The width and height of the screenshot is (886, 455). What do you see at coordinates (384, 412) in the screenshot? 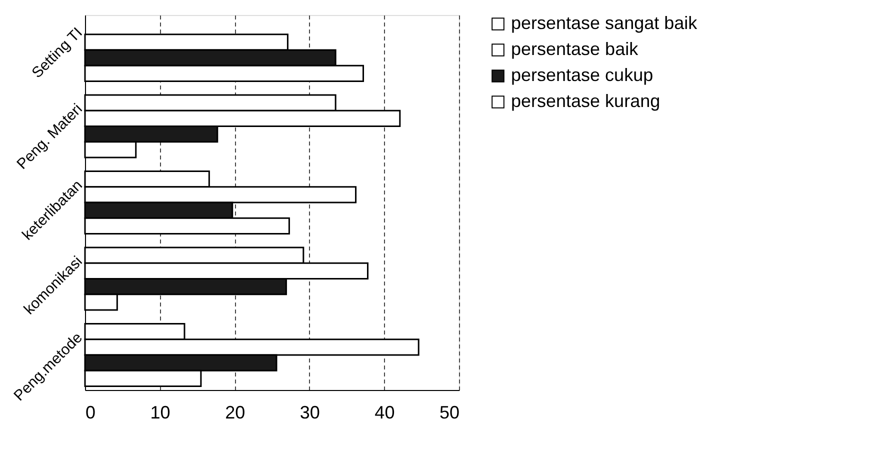
I see `x-tick-label: 40` at bounding box center [384, 412].